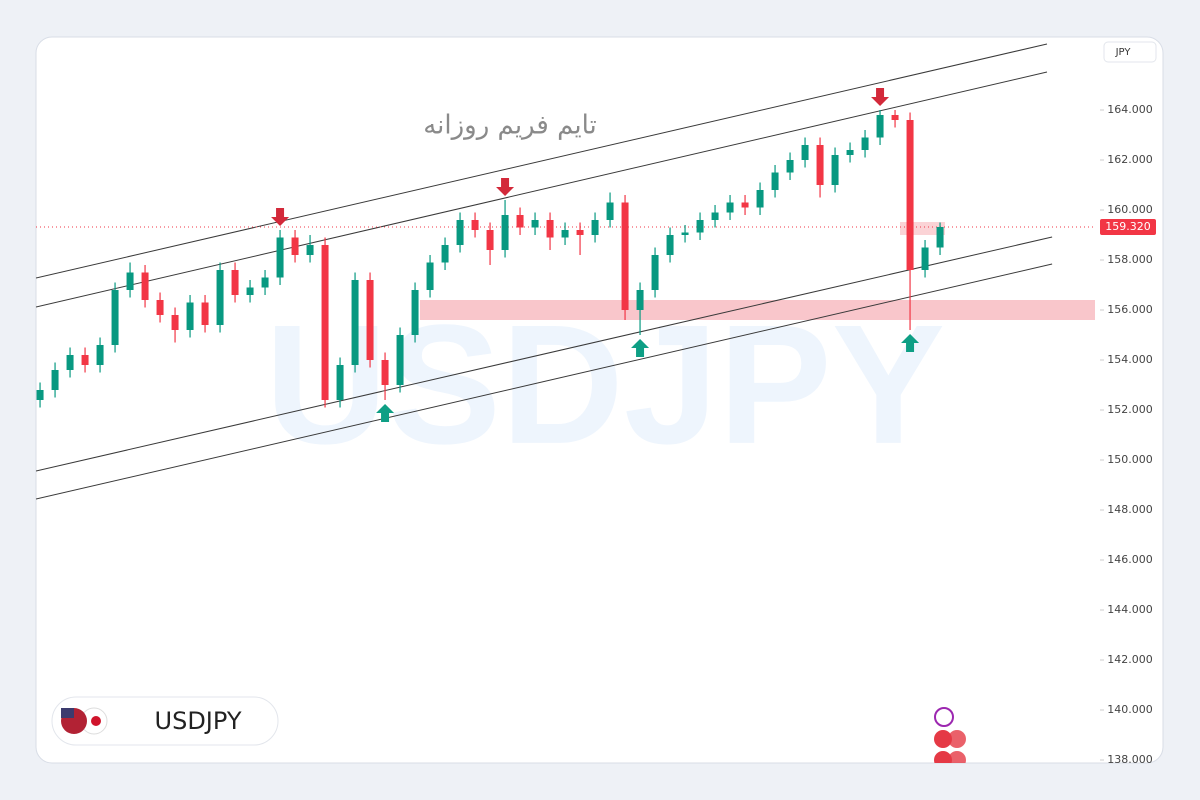  Describe the element at coordinates (1130, 259) in the screenshot. I see `y-tick-label: 158.000` at that location.